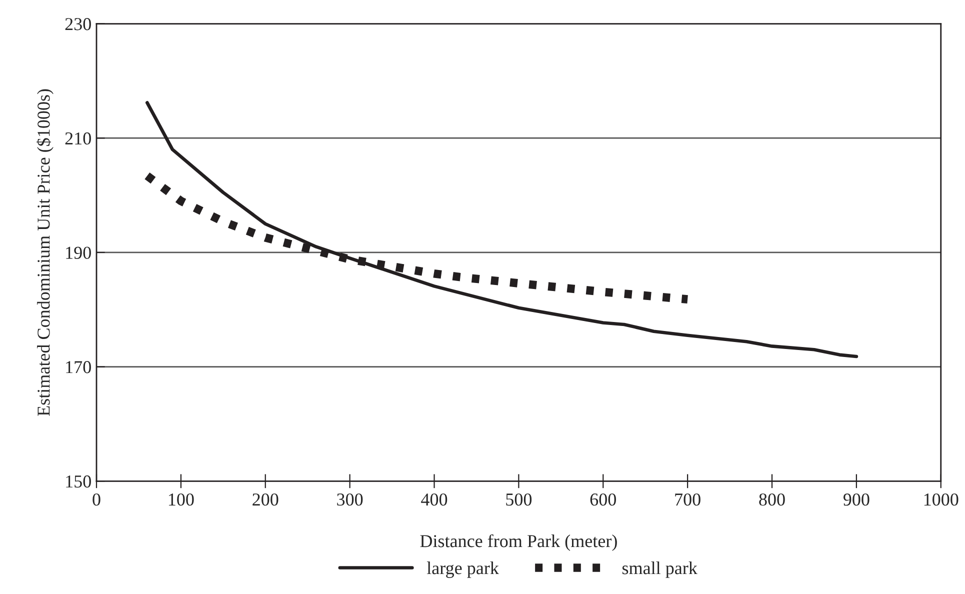  Describe the element at coordinates (78, 252) in the screenshot. I see `y-tick-label: 190` at that location.